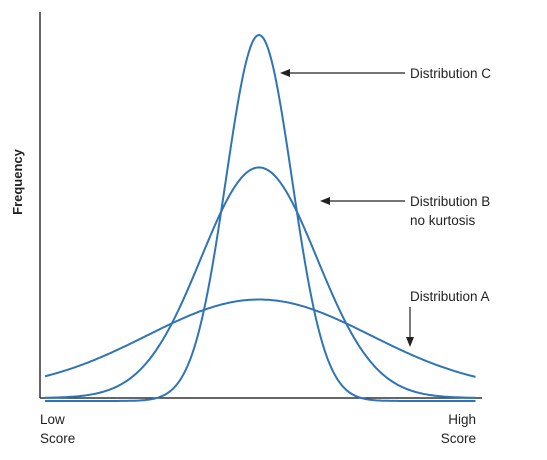  I want to click on distribution-c-label: Distribution C, so click(450, 73).